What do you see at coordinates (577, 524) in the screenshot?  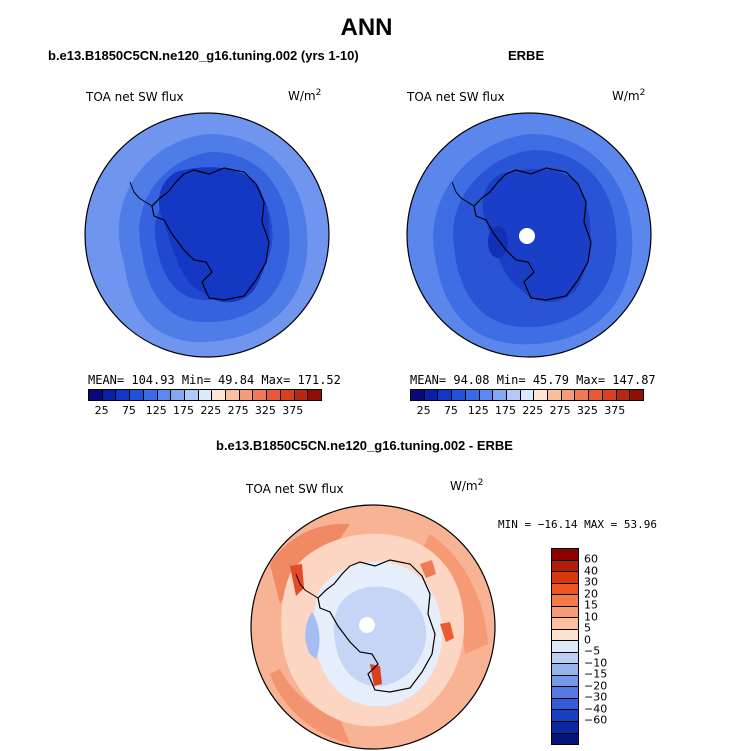 I see `panel3-stats: MIN = −16.14 MAX = 53.96` at bounding box center [577, 524].